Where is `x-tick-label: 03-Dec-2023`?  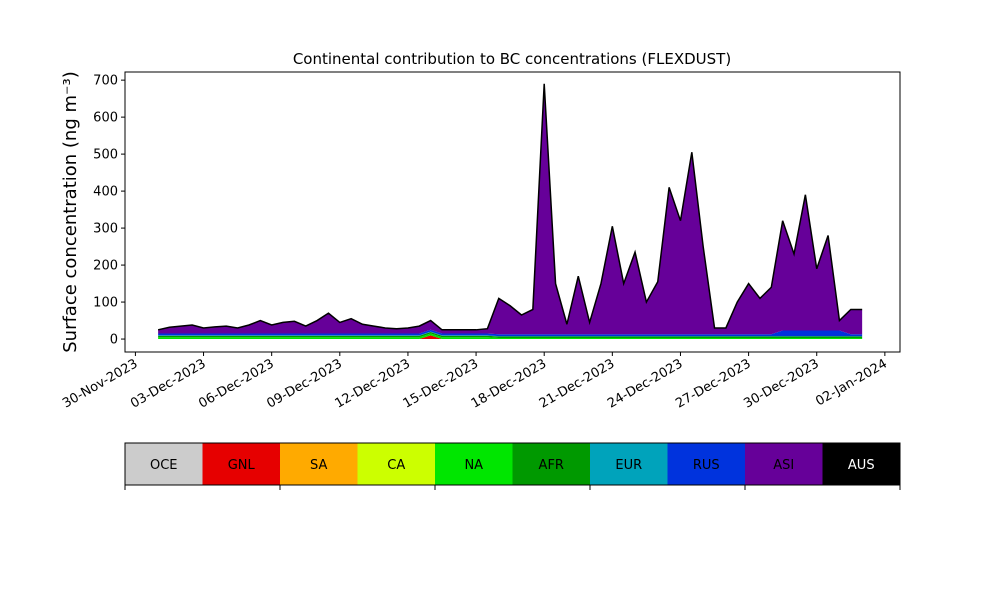 x-tick-label: 03-Dec-2023 is located at coordinates (168, 383).